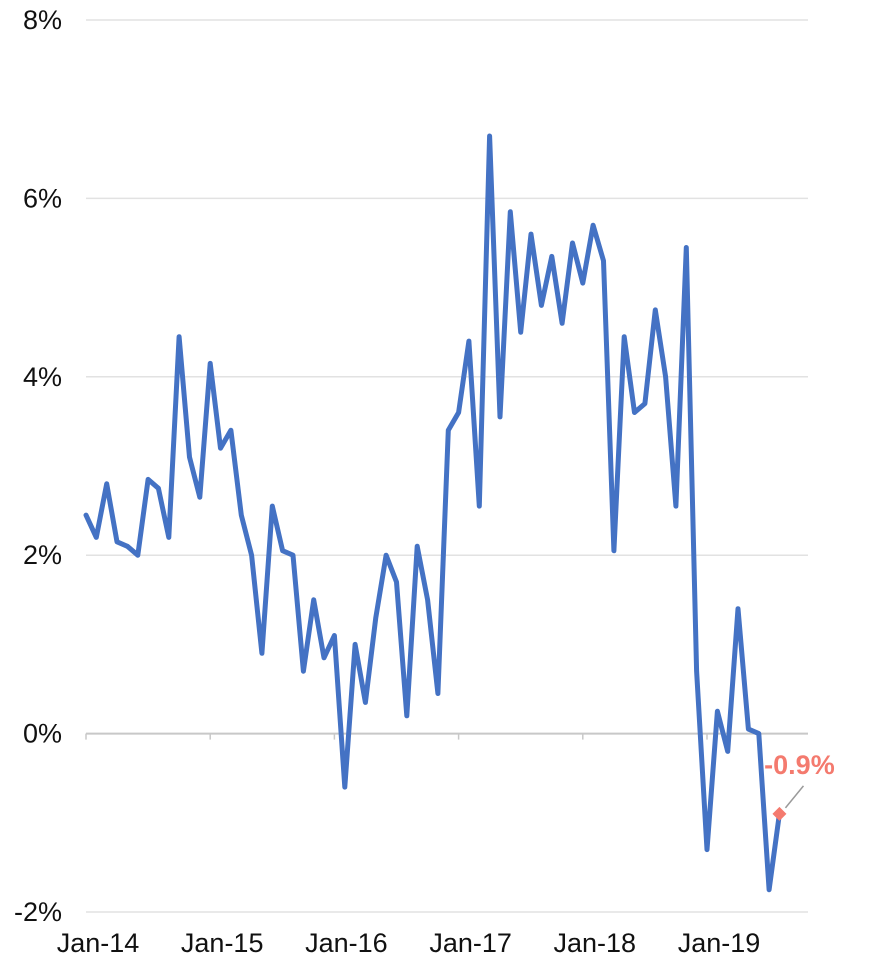  What do you see at coordinates (470, 943) in the screenshot?
I see `x-tick-label: Jan-17` at bounding box center [470, 943].